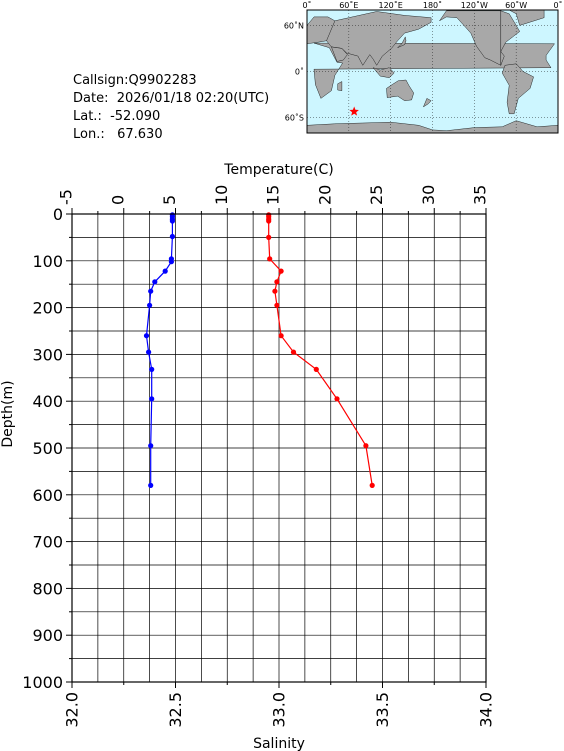 This screenshot has width=564, height=751. What do you see at coordinates (340, 86) in the screenshot?
I see `land-madagascar` at bounding box center [340, 86].